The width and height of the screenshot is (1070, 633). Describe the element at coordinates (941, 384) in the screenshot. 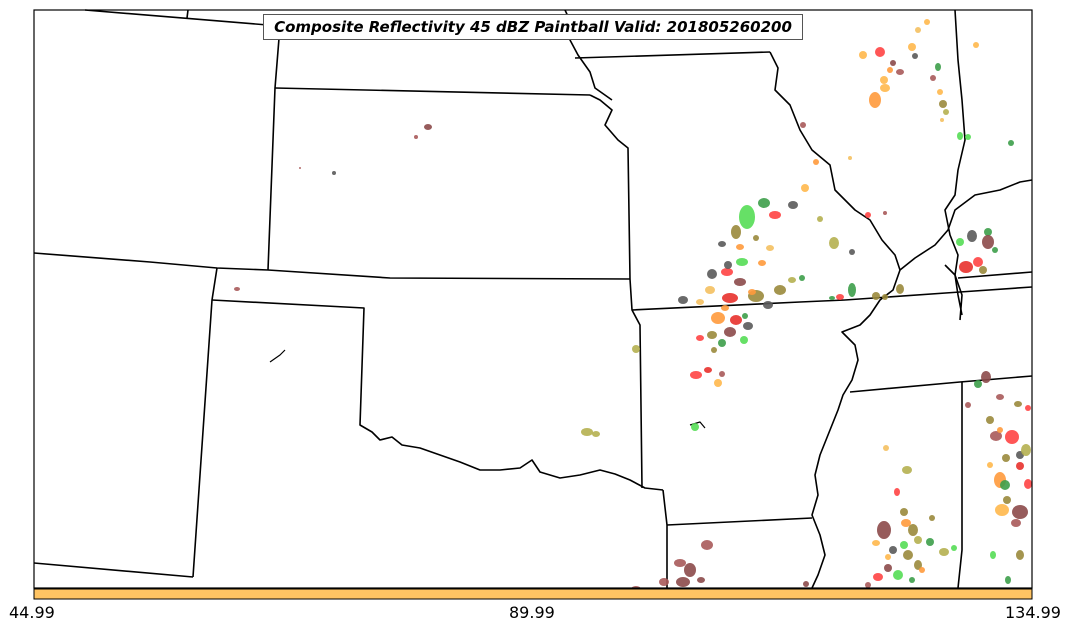

I see `tn-south-border` at that location.